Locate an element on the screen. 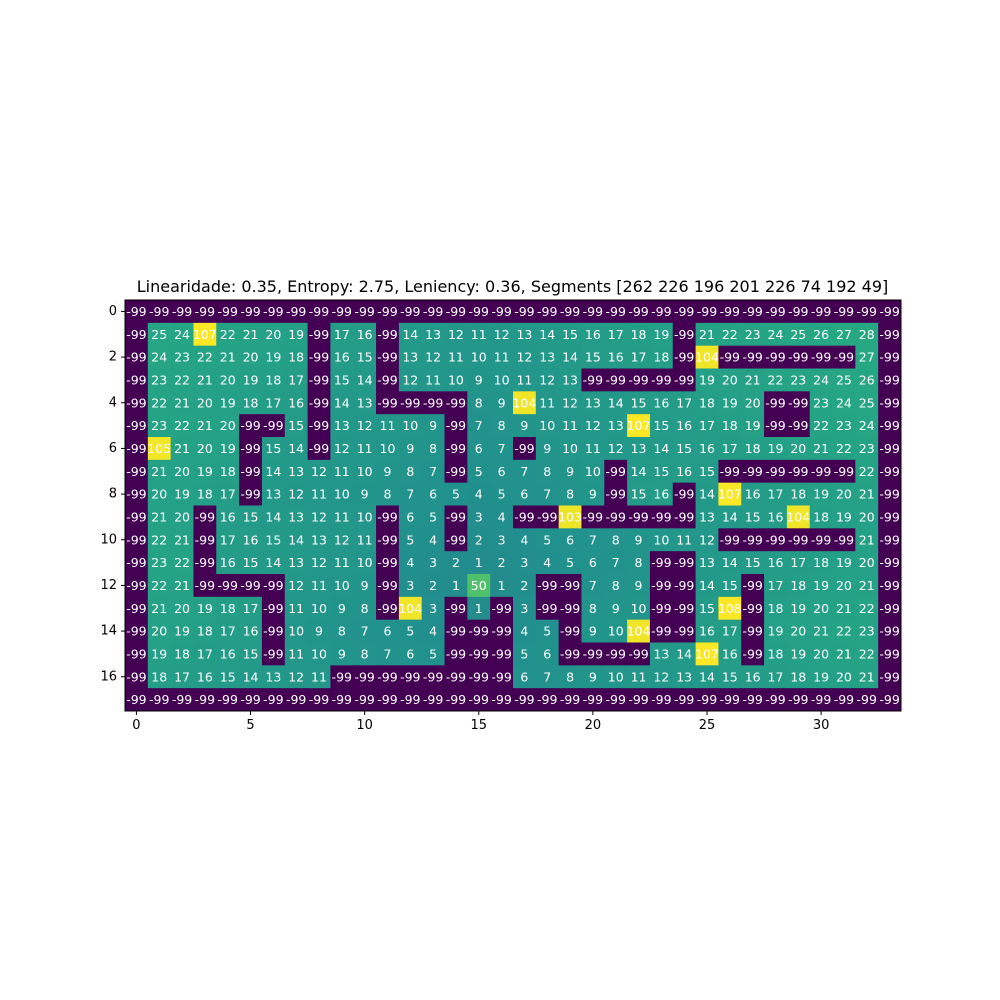  cell-value-label: 17 is located at coordinates (730, 631).